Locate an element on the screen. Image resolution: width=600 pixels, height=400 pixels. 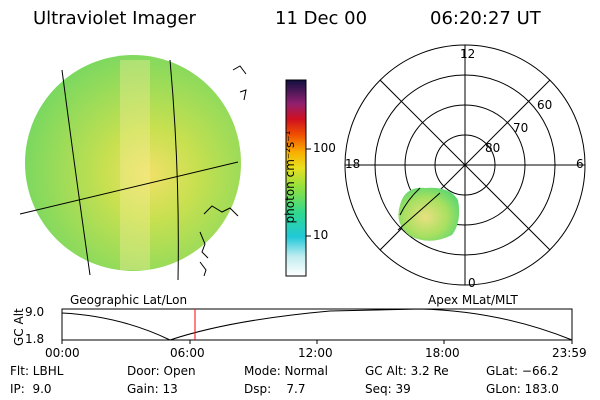
seq-status: Seq: 39 is located at coordinates (388, 389).